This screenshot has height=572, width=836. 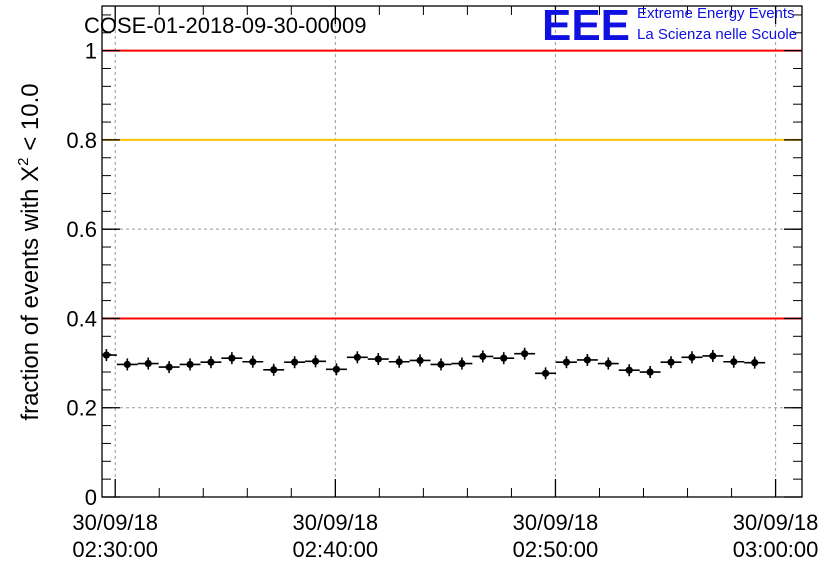 What do you see at coordinates (556, 549) in the screenshot?
I see `x-tick-label-time: 02:50:00` at bounding box center [556, 549].